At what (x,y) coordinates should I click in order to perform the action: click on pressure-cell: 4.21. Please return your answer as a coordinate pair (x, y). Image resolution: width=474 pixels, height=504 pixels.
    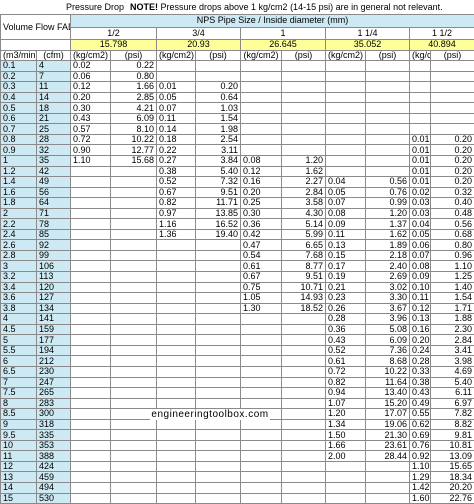
    Looking at the image, I should click on (134, 108).